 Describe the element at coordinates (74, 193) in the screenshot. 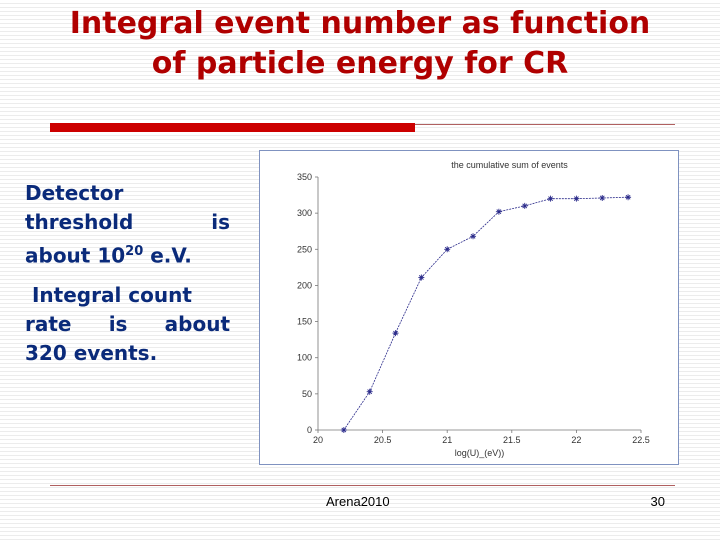

I see `threshold-word-detector: Detector` at that location.